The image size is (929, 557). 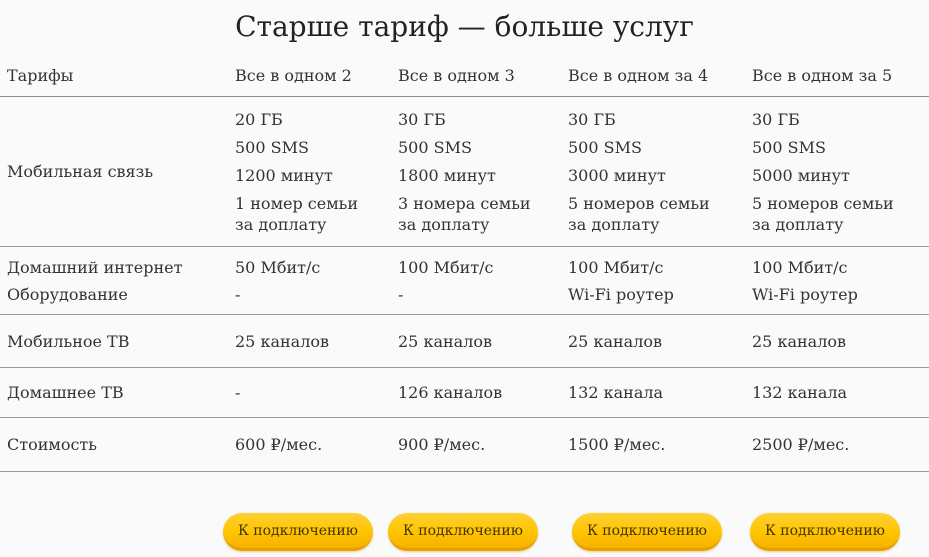 I want to click on internet-speed-value: 50 Мбит/с, so click(x=278, y=267).